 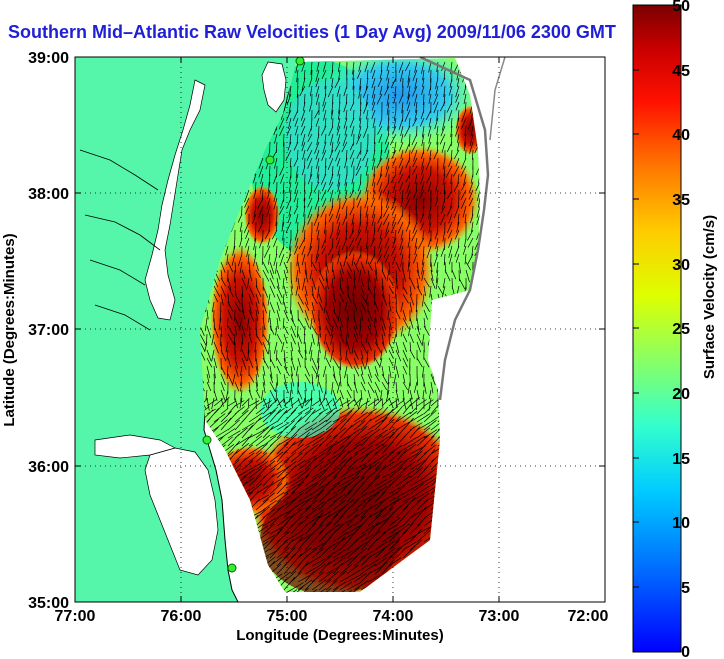 What do you see at coordinates (454, 229) in the screenshot?
I see `shelf-contour` at bounding box center [454, 229].